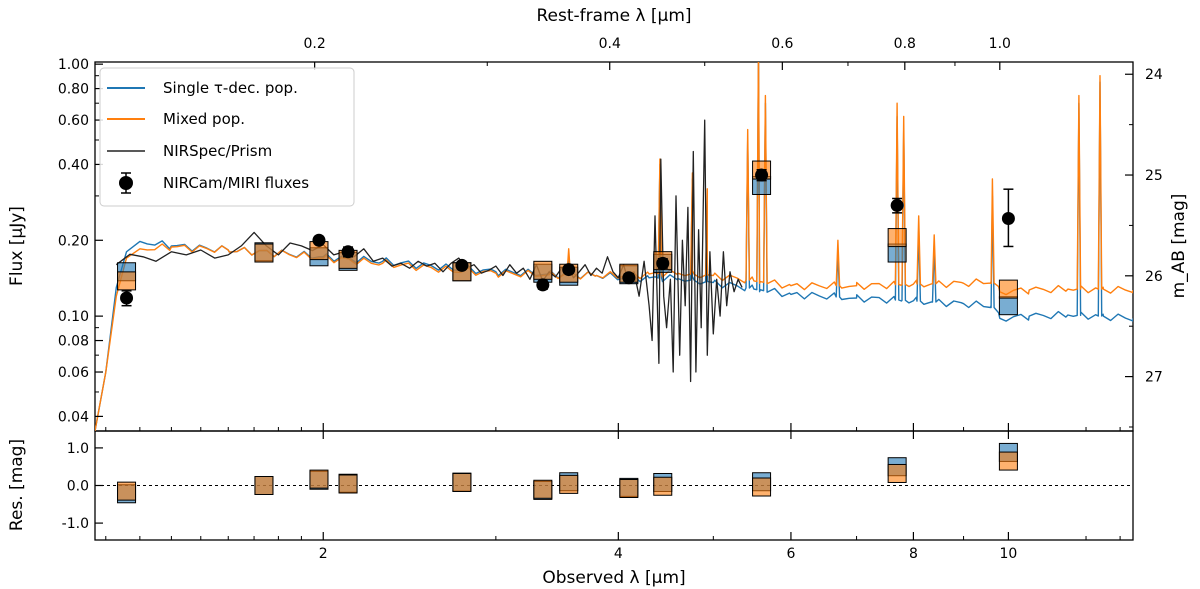  What do you see at coordinates (613, 578) in the screenshot?
I see `bottom-axis-title: Observed λ [μm]` at bounding box center [613, 578].